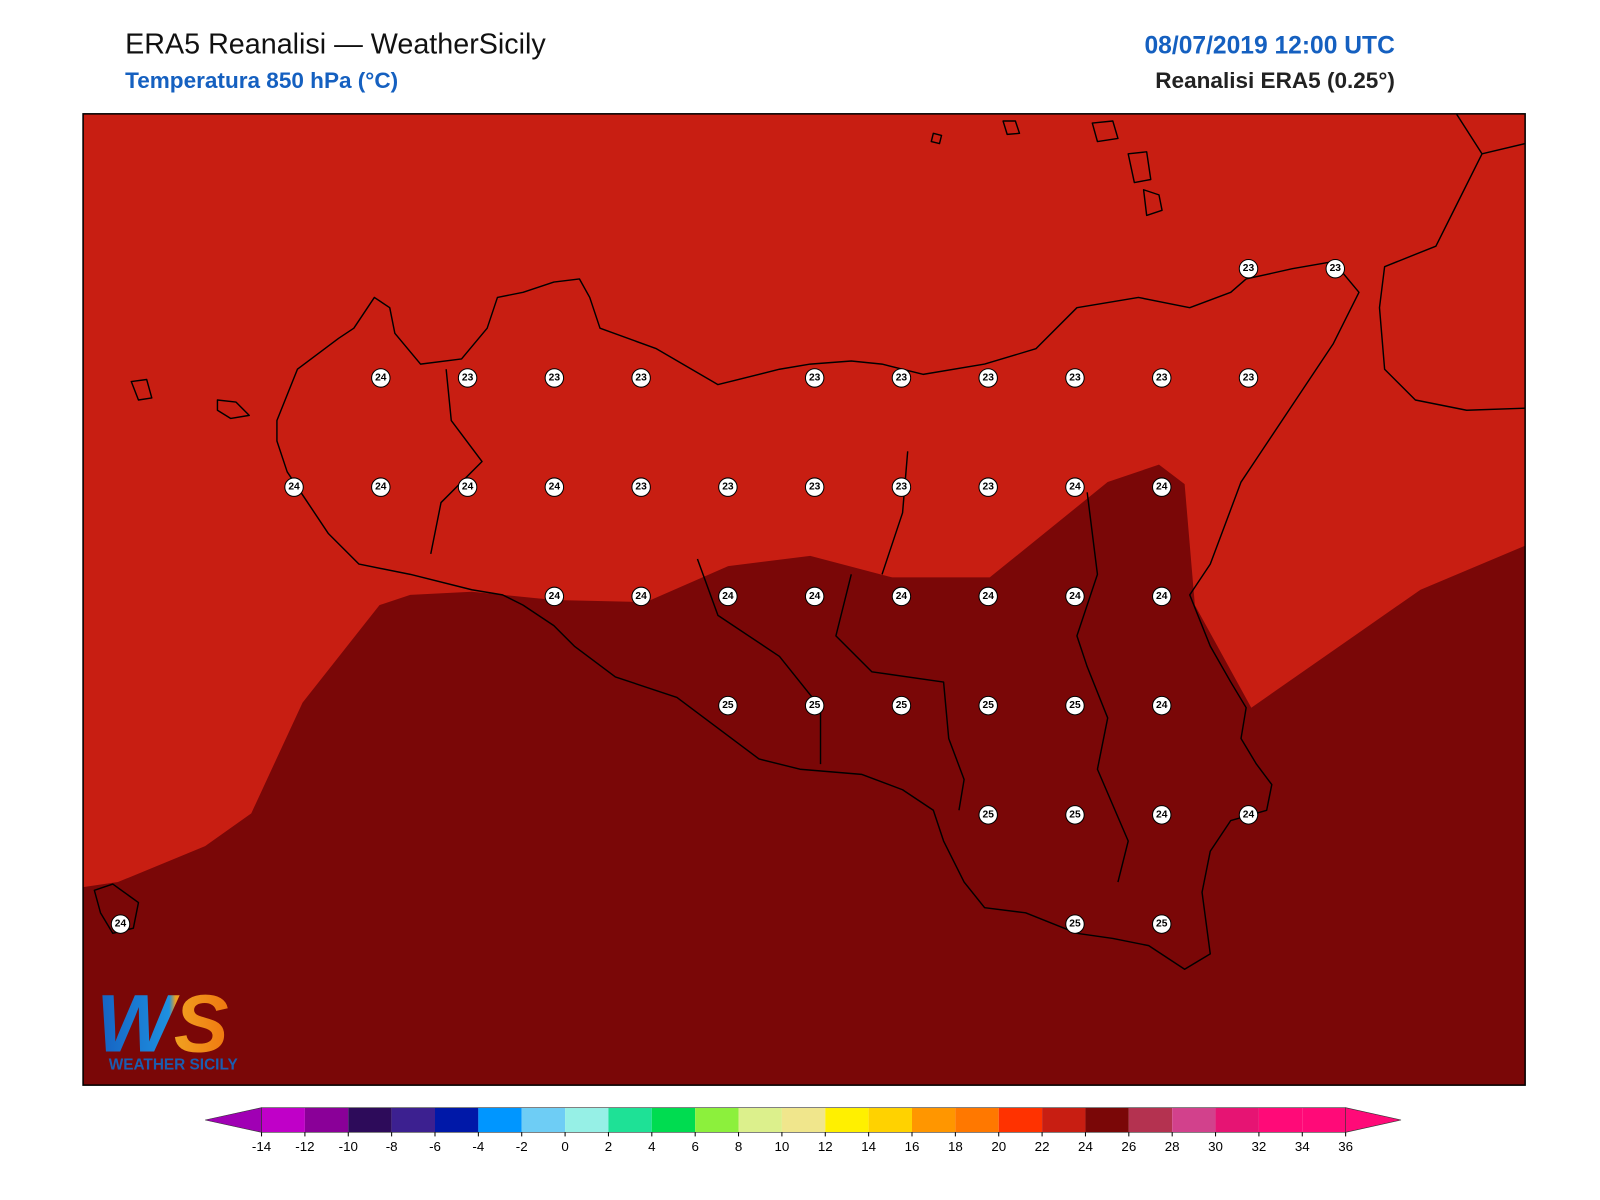 The height and width of the screenshot is (1200, 1600). I want to click on colorbar-tick-label: 34, so click(1302, 1146).